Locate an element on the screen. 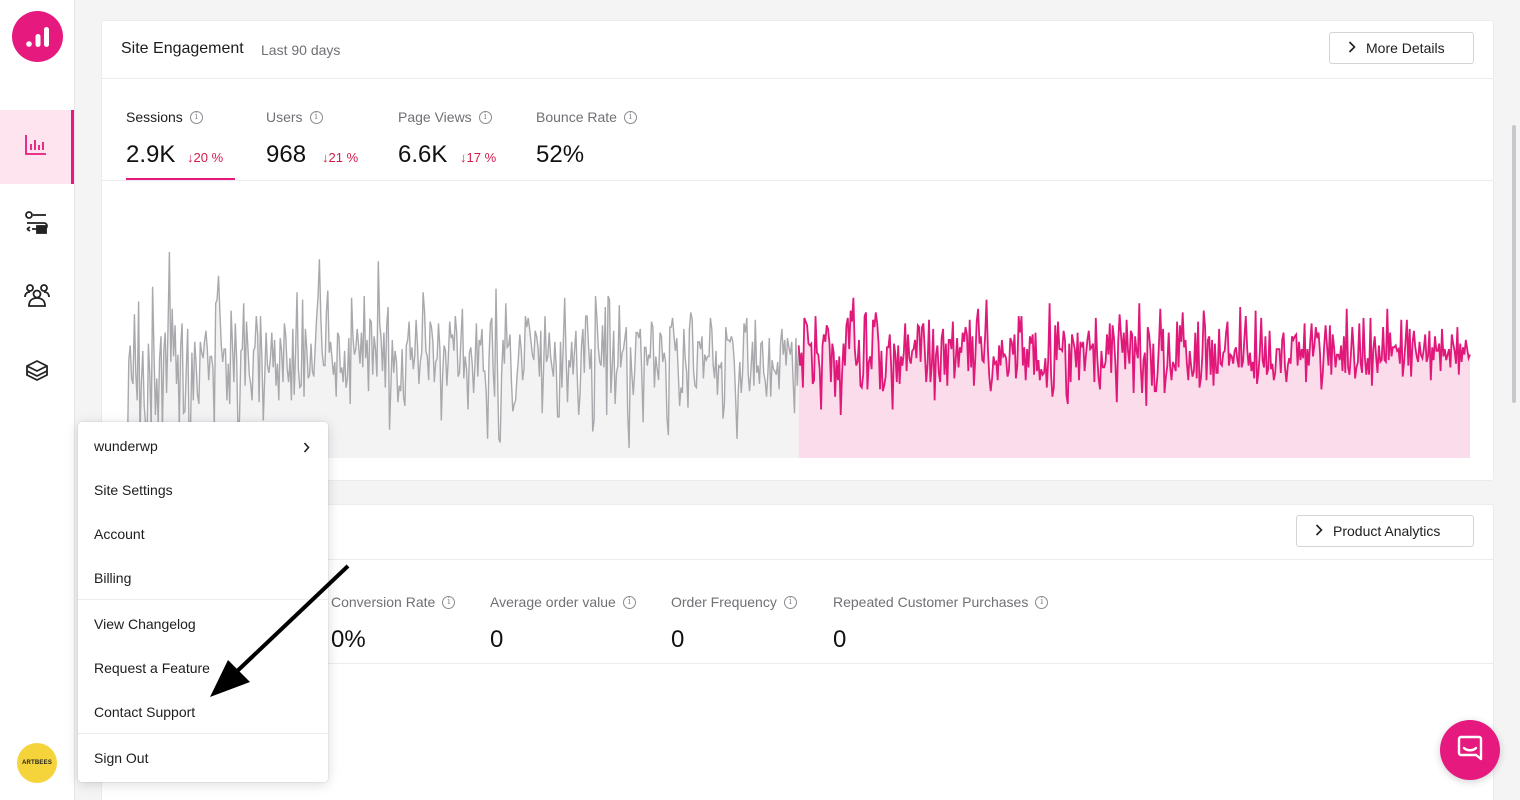 This screenshot has height=800, width=1520. metric-change: ↓21 % is located at coordinates (340, 157).